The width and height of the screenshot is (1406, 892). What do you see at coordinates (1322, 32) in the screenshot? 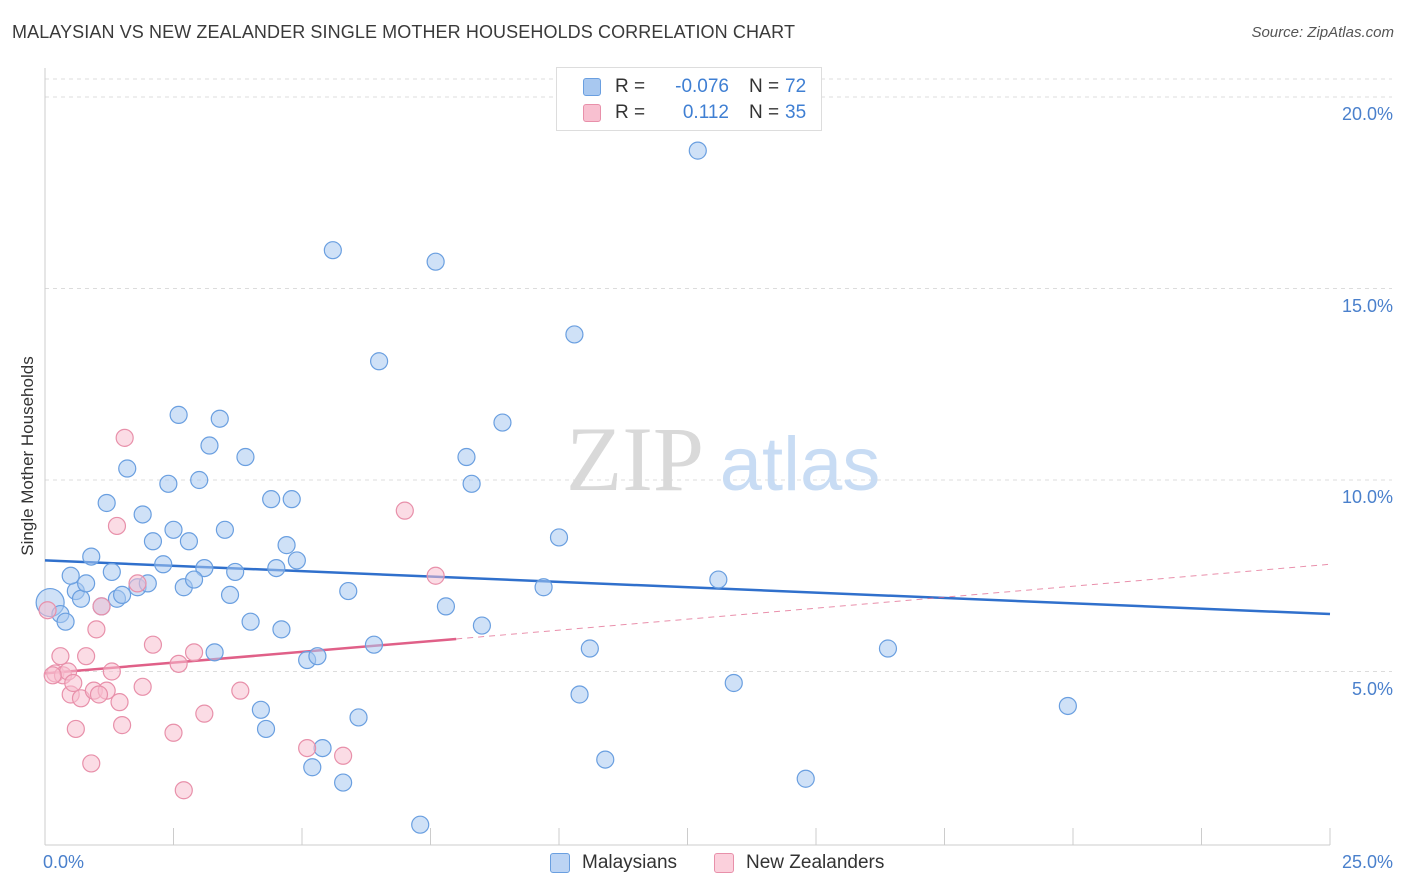
I see `source-label: Source: ZipAtlas.com` at bounding box center [1322, 32].